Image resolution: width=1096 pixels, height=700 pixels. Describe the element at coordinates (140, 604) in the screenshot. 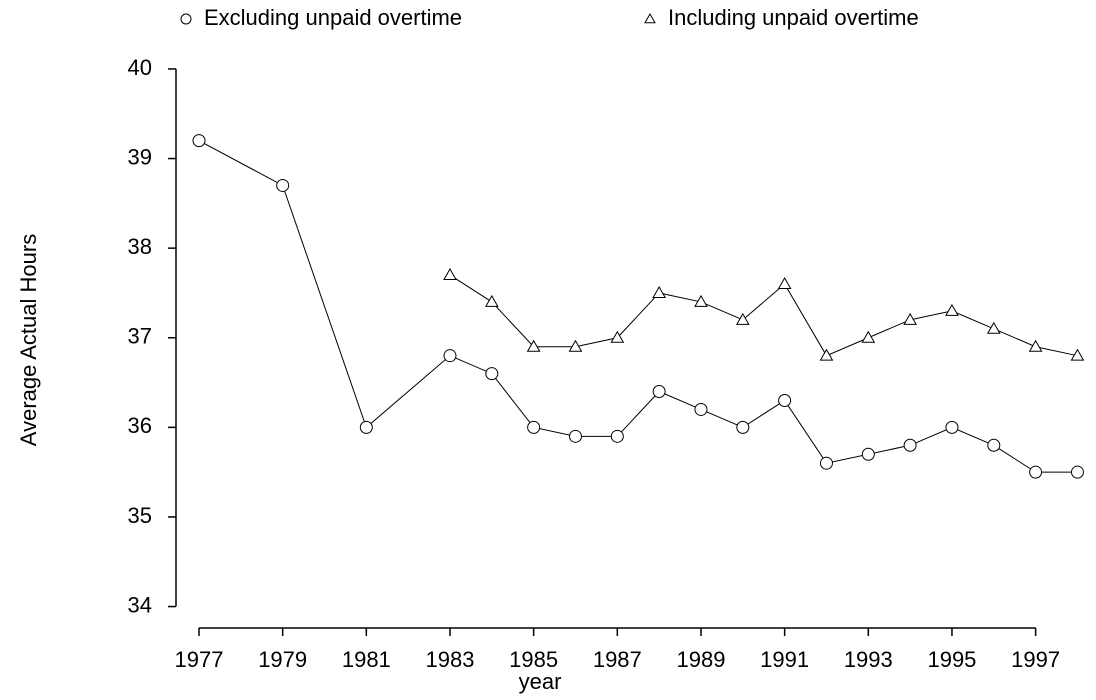

I see `y-tick-label: 34` at that location.